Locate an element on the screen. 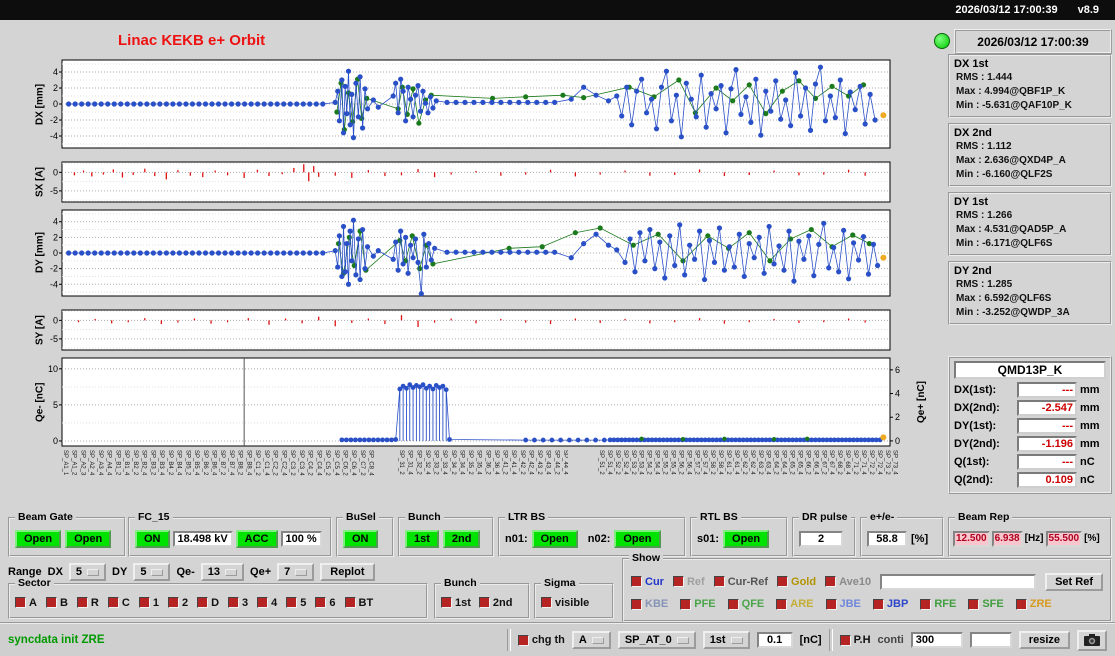 The image size is (1115, 656). sector-r: R is located at coordinates (87, 603).